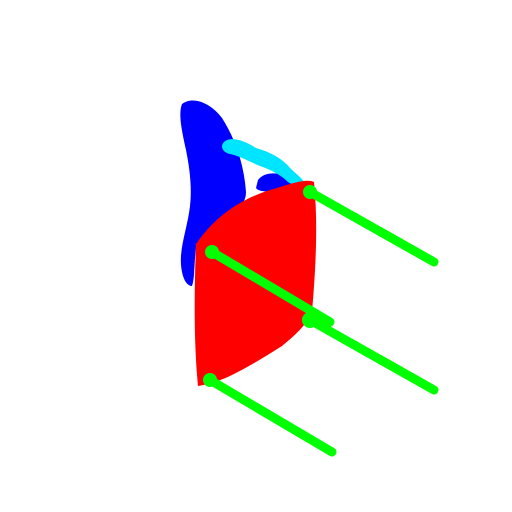  Describe the element at coordinates (372, 227) in the screenshot. I see `chair-leg-back-right` at that location.